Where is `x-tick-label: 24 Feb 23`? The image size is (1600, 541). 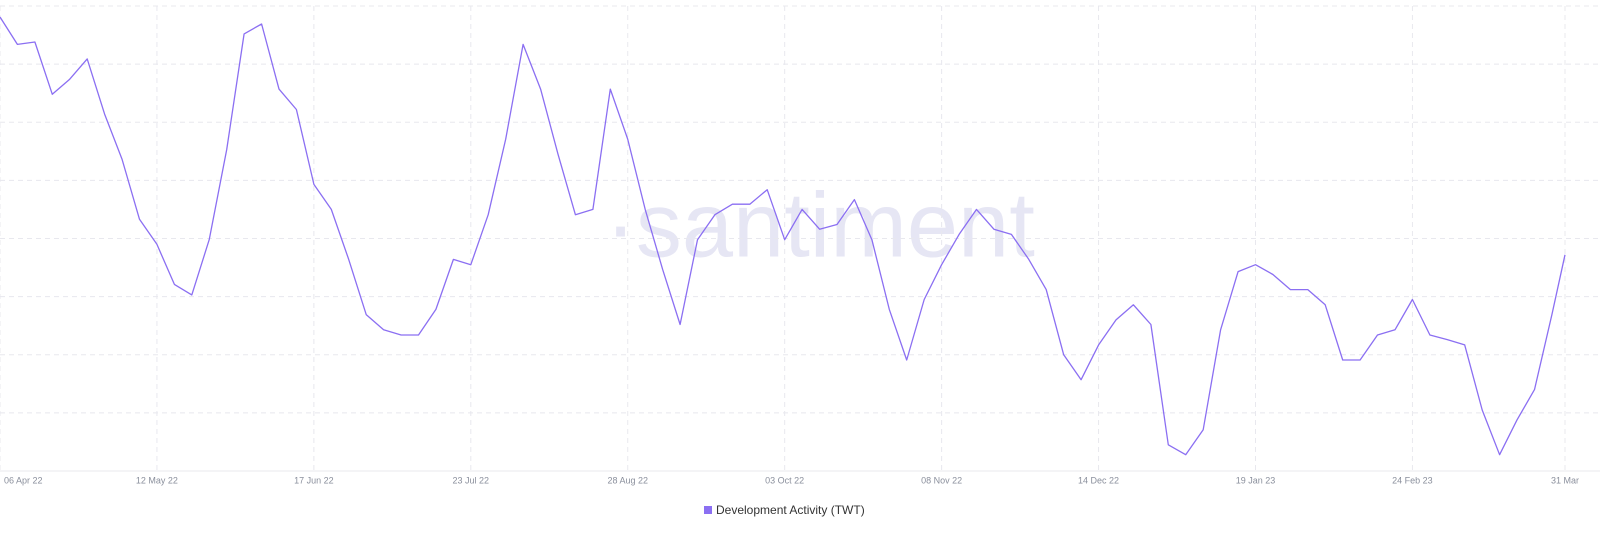 x-tick-label: 24 Feb 23 is located at coordinates (1412, 480).